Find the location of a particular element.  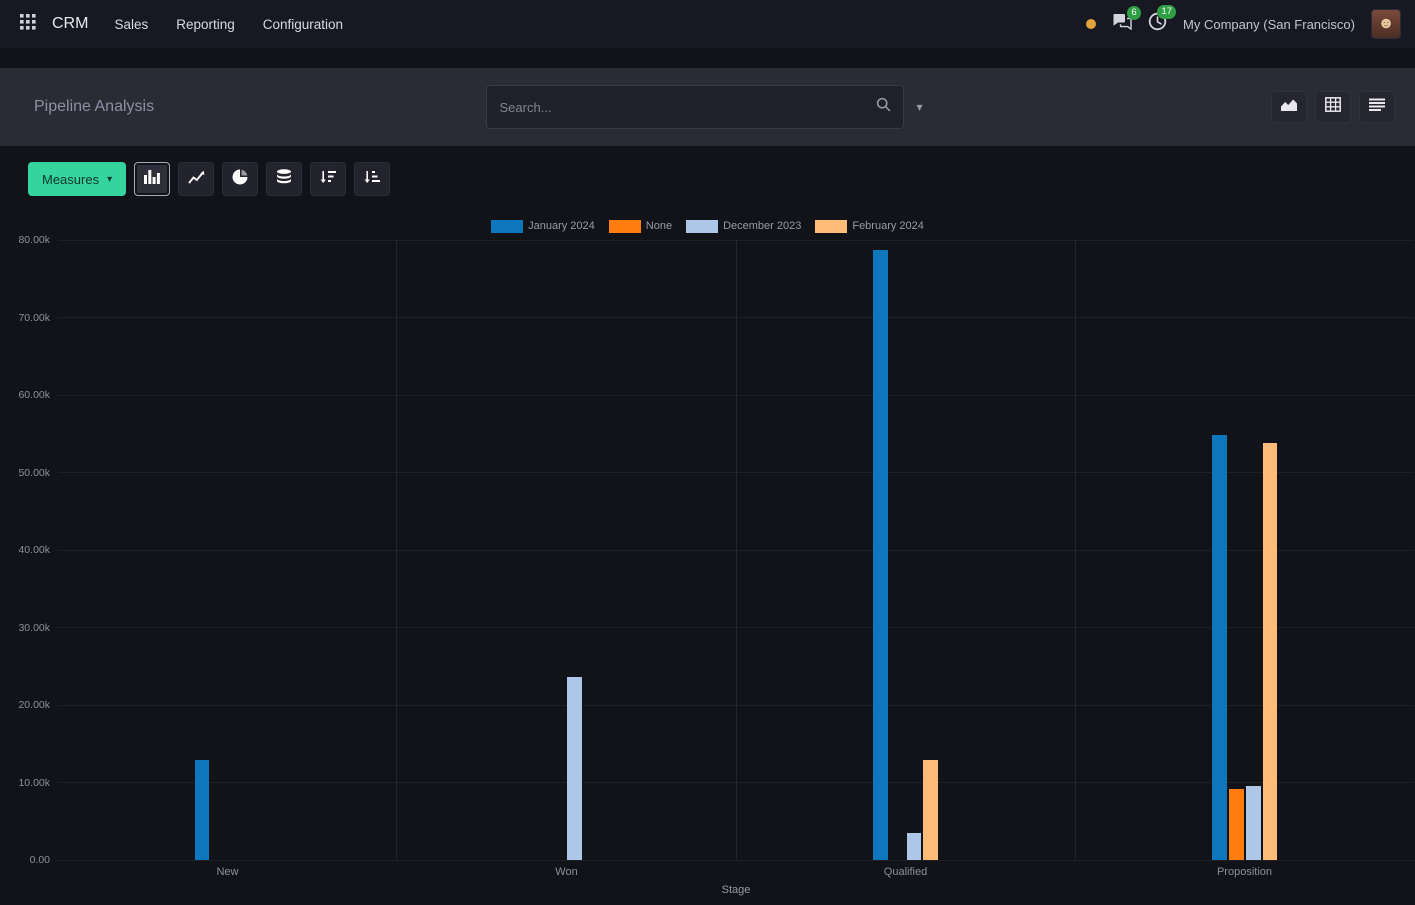

systray: 6 17 My Company (San Francisco) ☻ is located at coordinates (1243, 22).